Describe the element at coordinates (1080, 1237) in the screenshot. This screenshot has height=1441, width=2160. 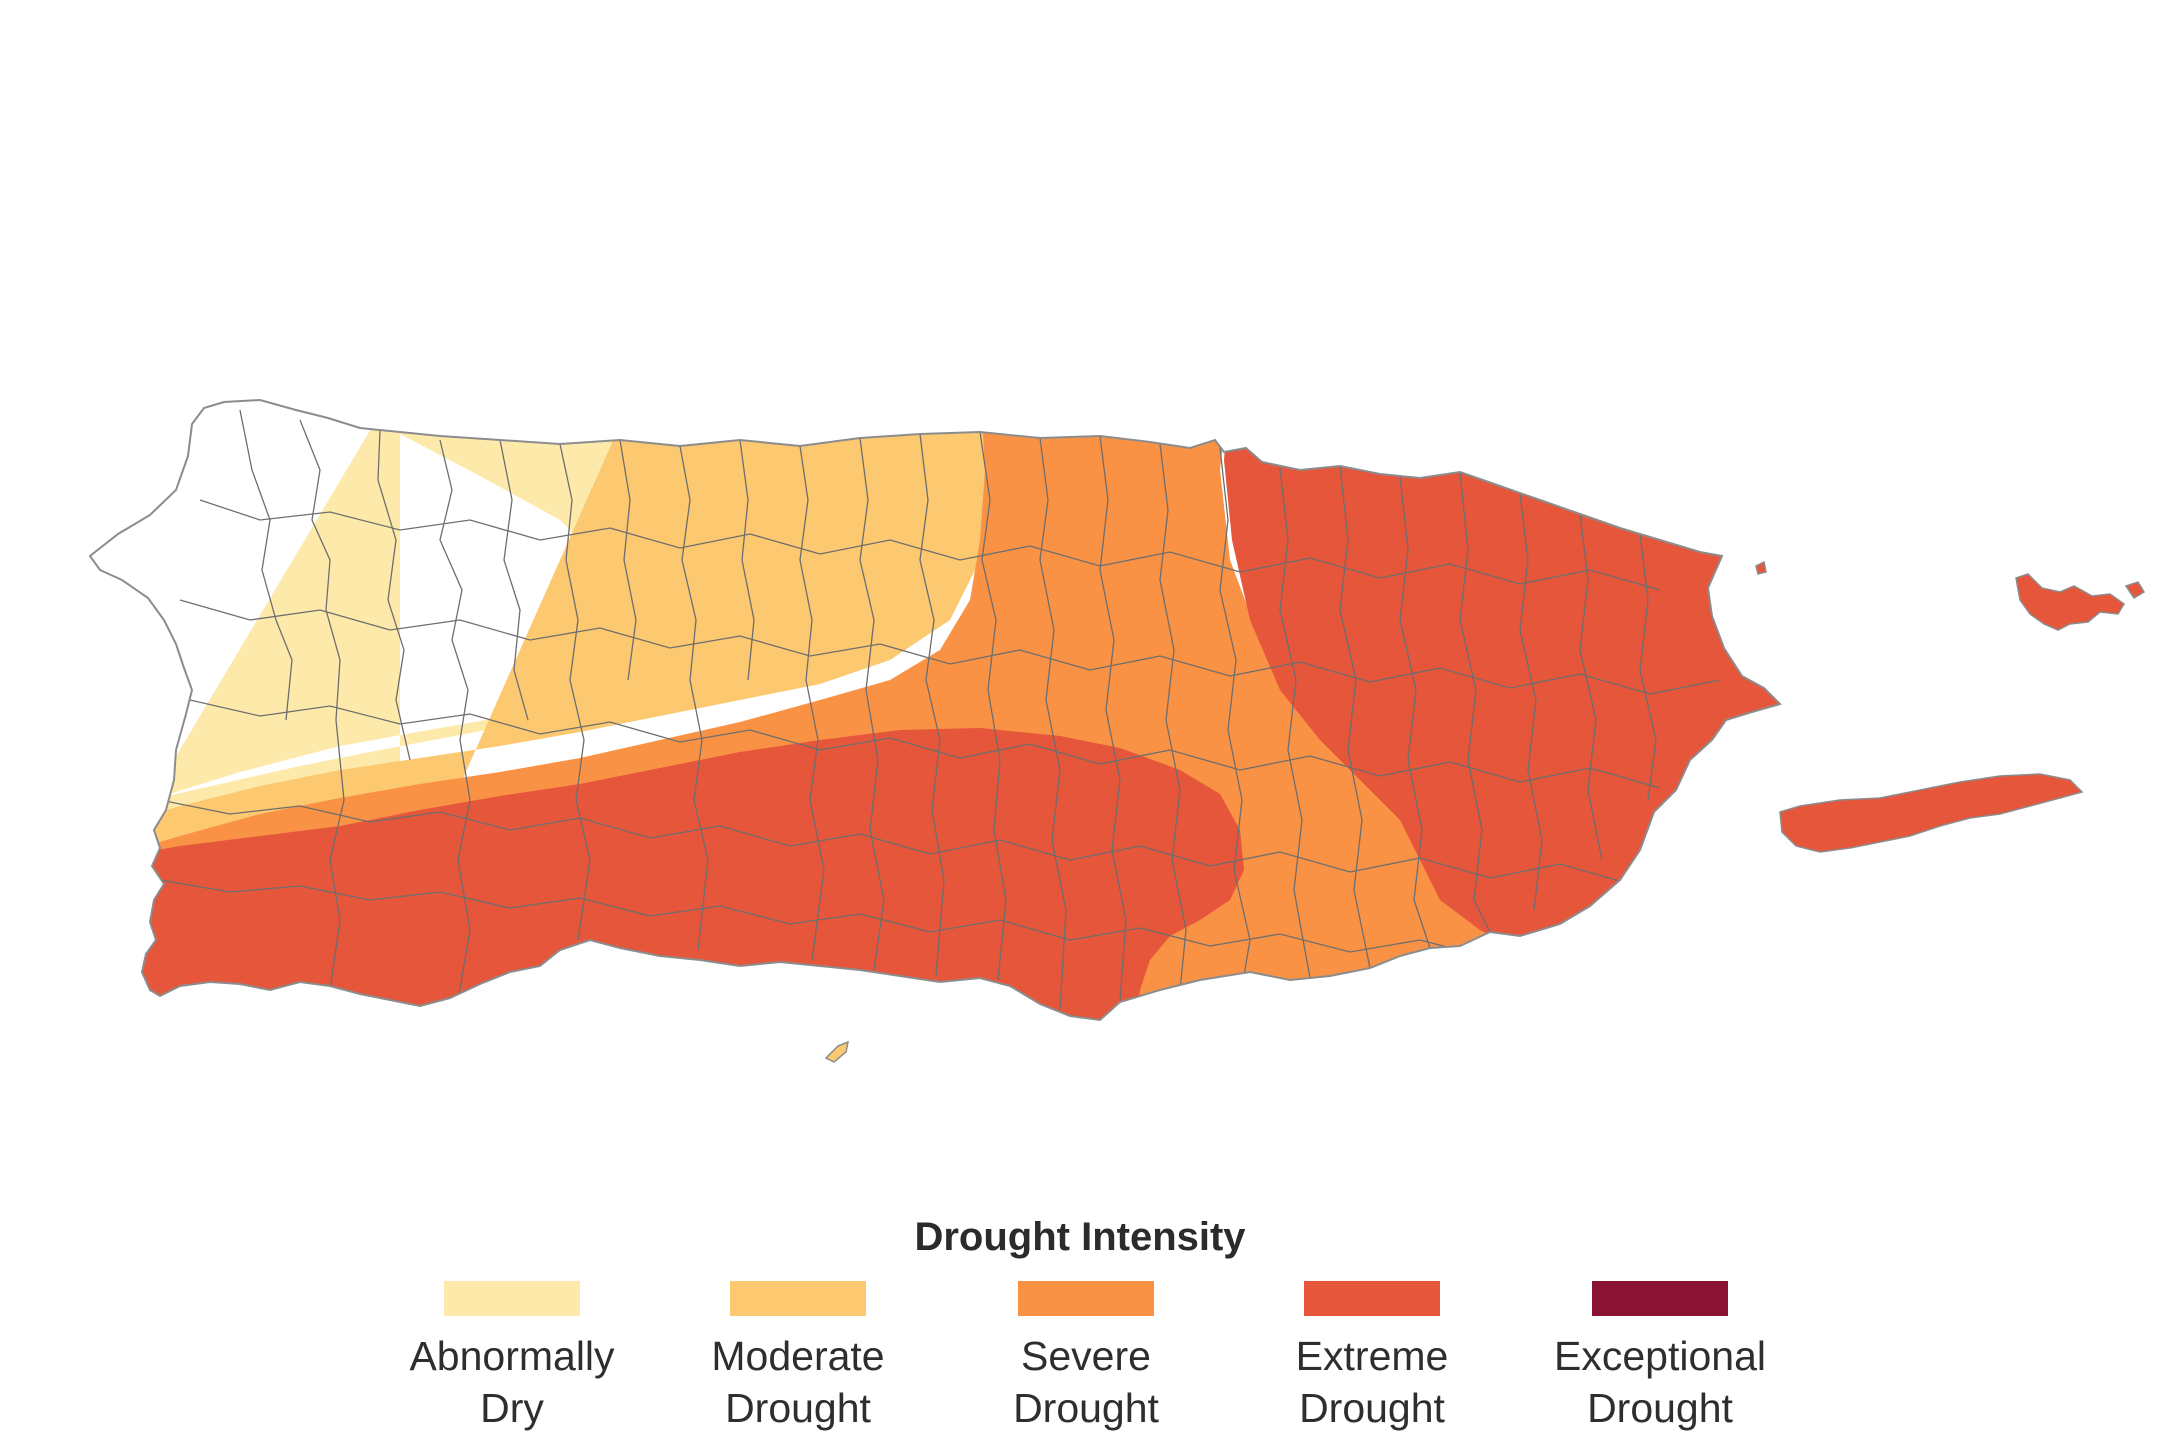
I see `legend-title: Drought Intensity` at that location.